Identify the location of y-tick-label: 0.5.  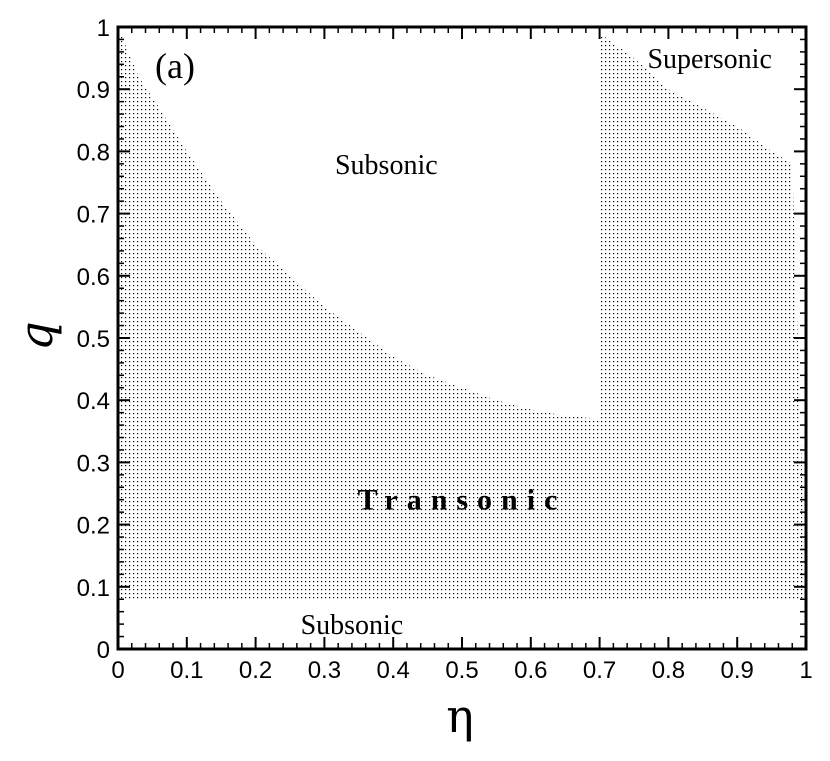
(93, 339).